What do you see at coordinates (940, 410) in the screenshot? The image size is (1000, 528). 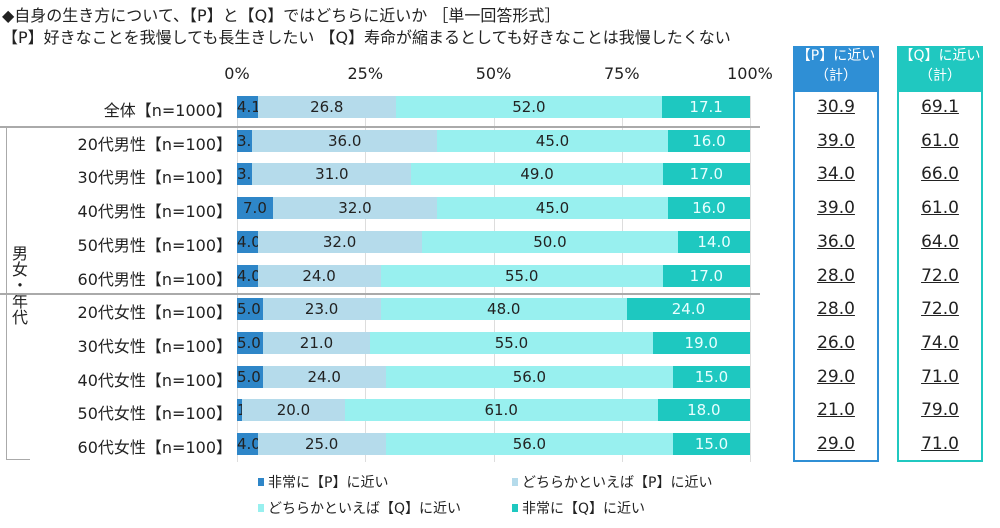 I see `total-value: 79.0` at bounding box center [940, 410].